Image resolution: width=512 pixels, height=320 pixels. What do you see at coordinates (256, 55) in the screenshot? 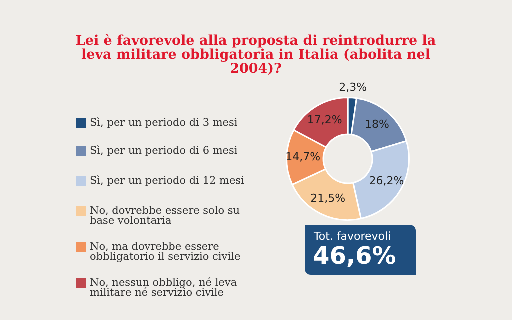
I see `chart-title: Lei è favorevole alla proposta di reintrodurre la leva militare obbligatoria in Italia (abolita nel 2004)?` at bounding box center [256, 55].